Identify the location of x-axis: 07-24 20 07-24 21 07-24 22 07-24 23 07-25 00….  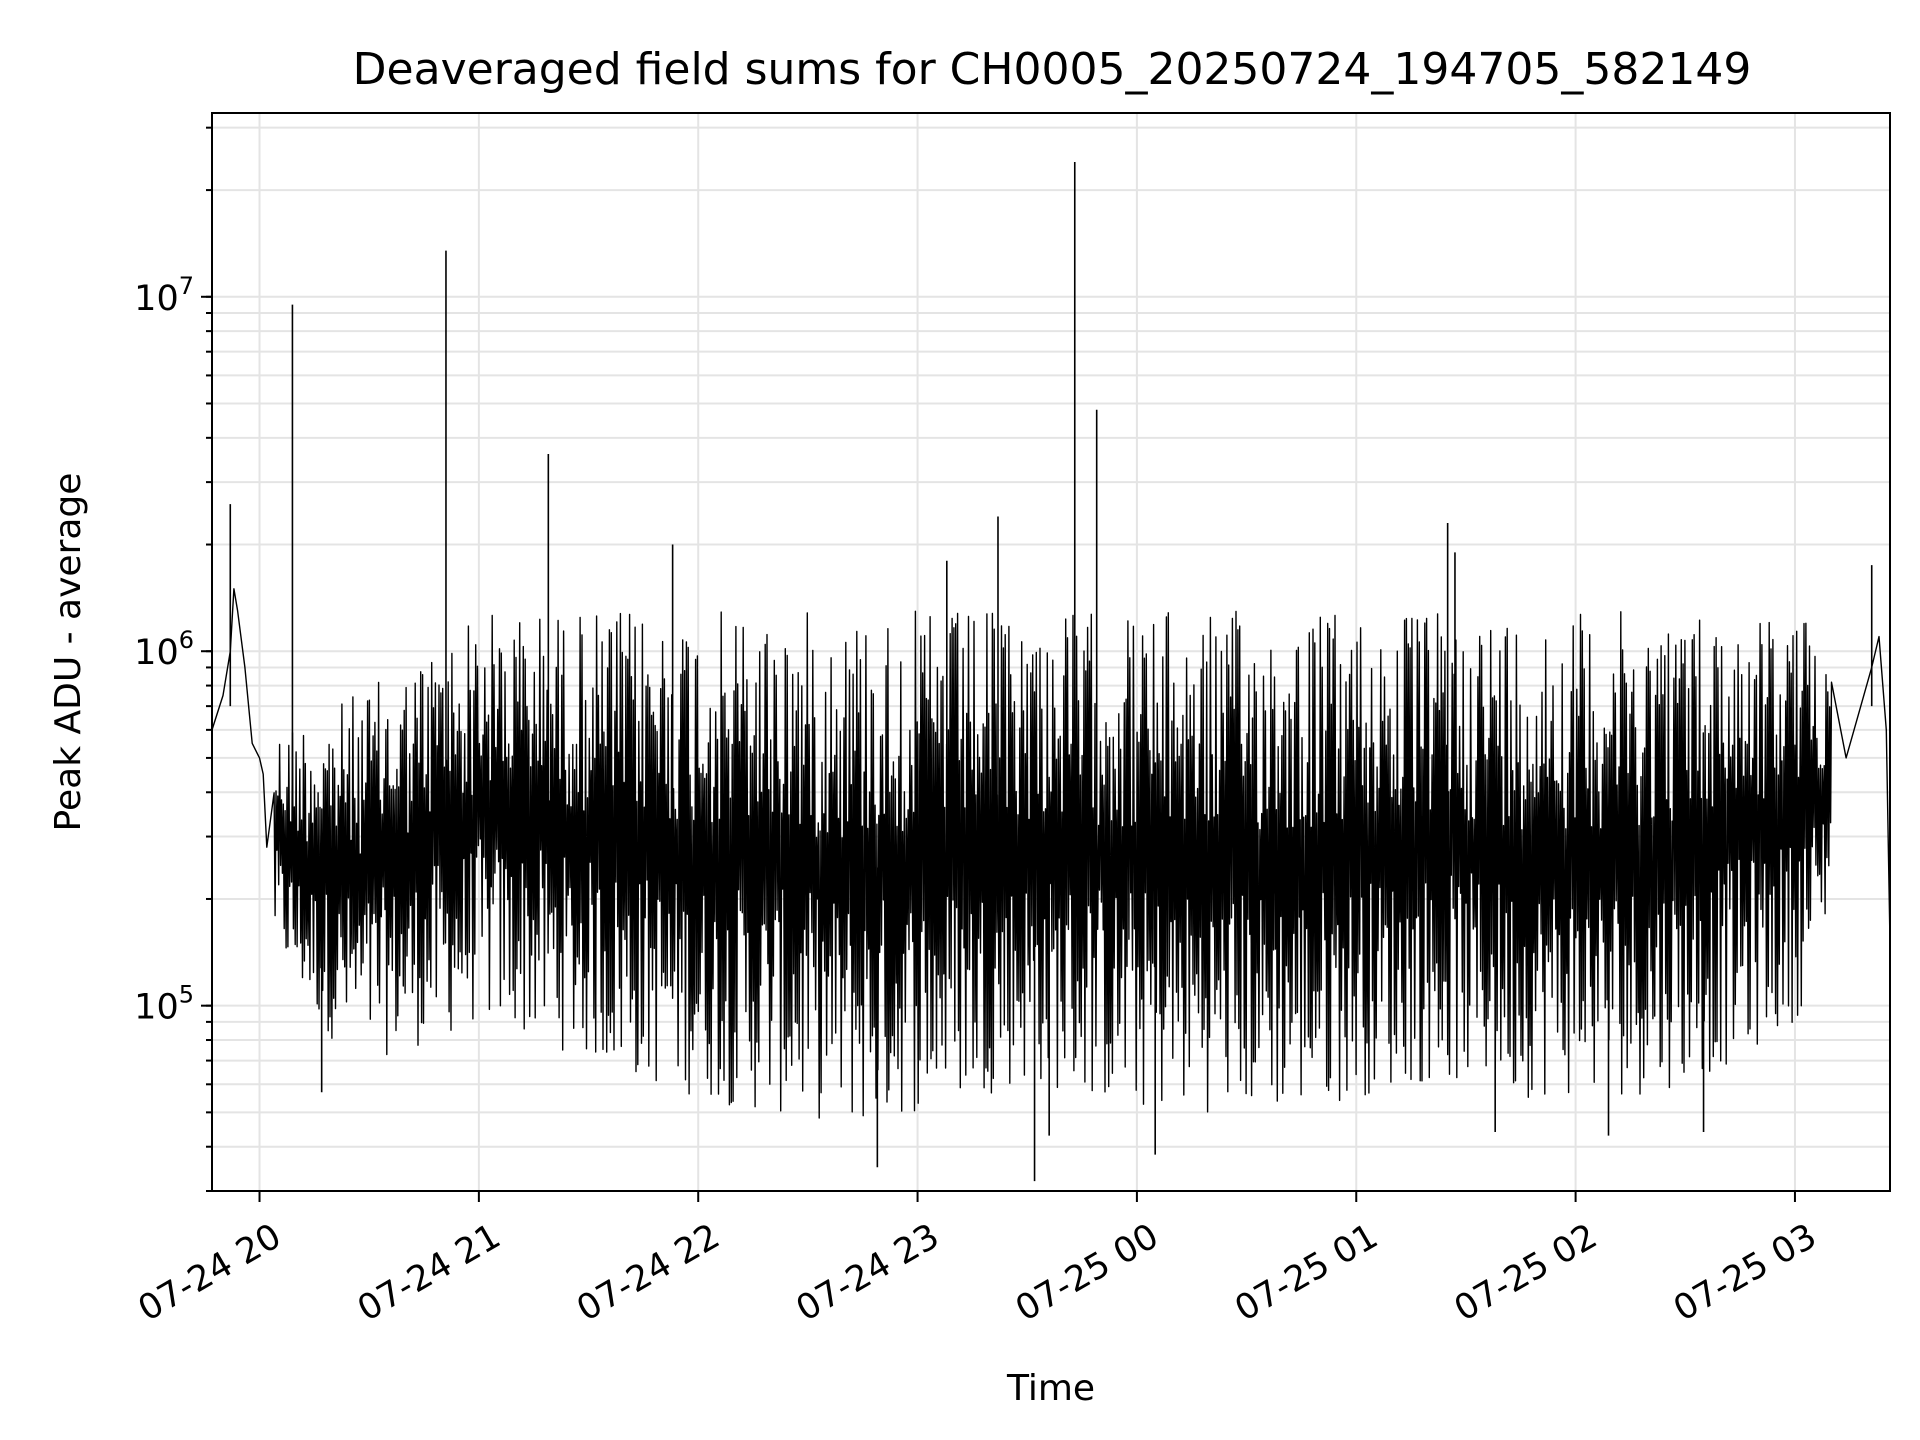
(977, 1260).